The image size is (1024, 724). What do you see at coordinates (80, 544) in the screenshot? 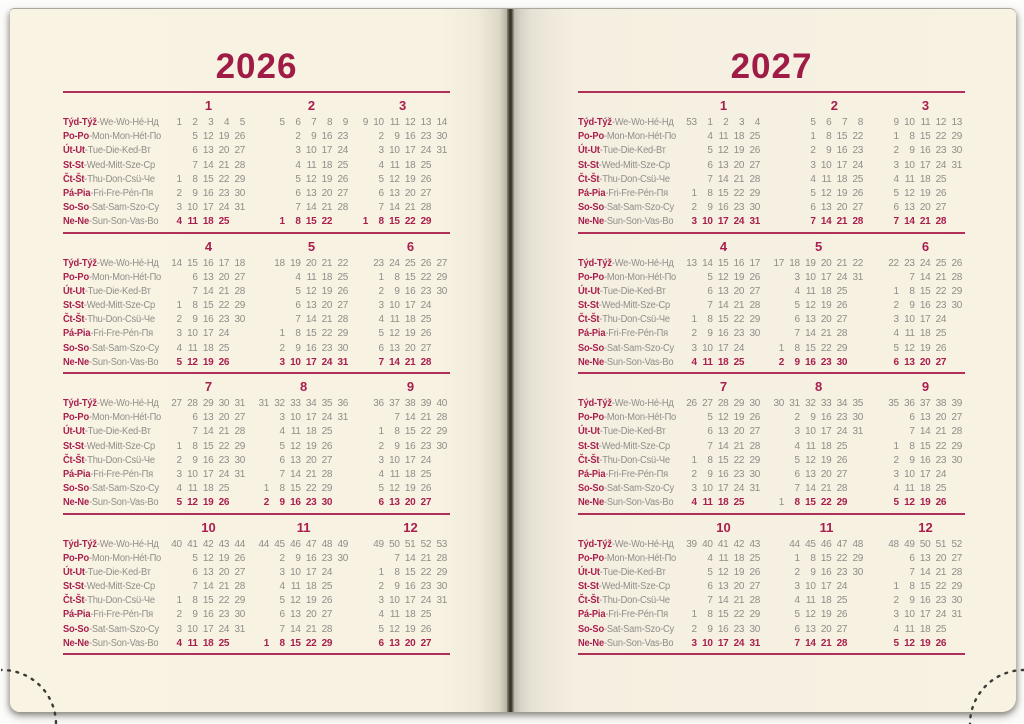
I see `week-row-label-bold: Týd-Týž` at bounding box center [80, 544].